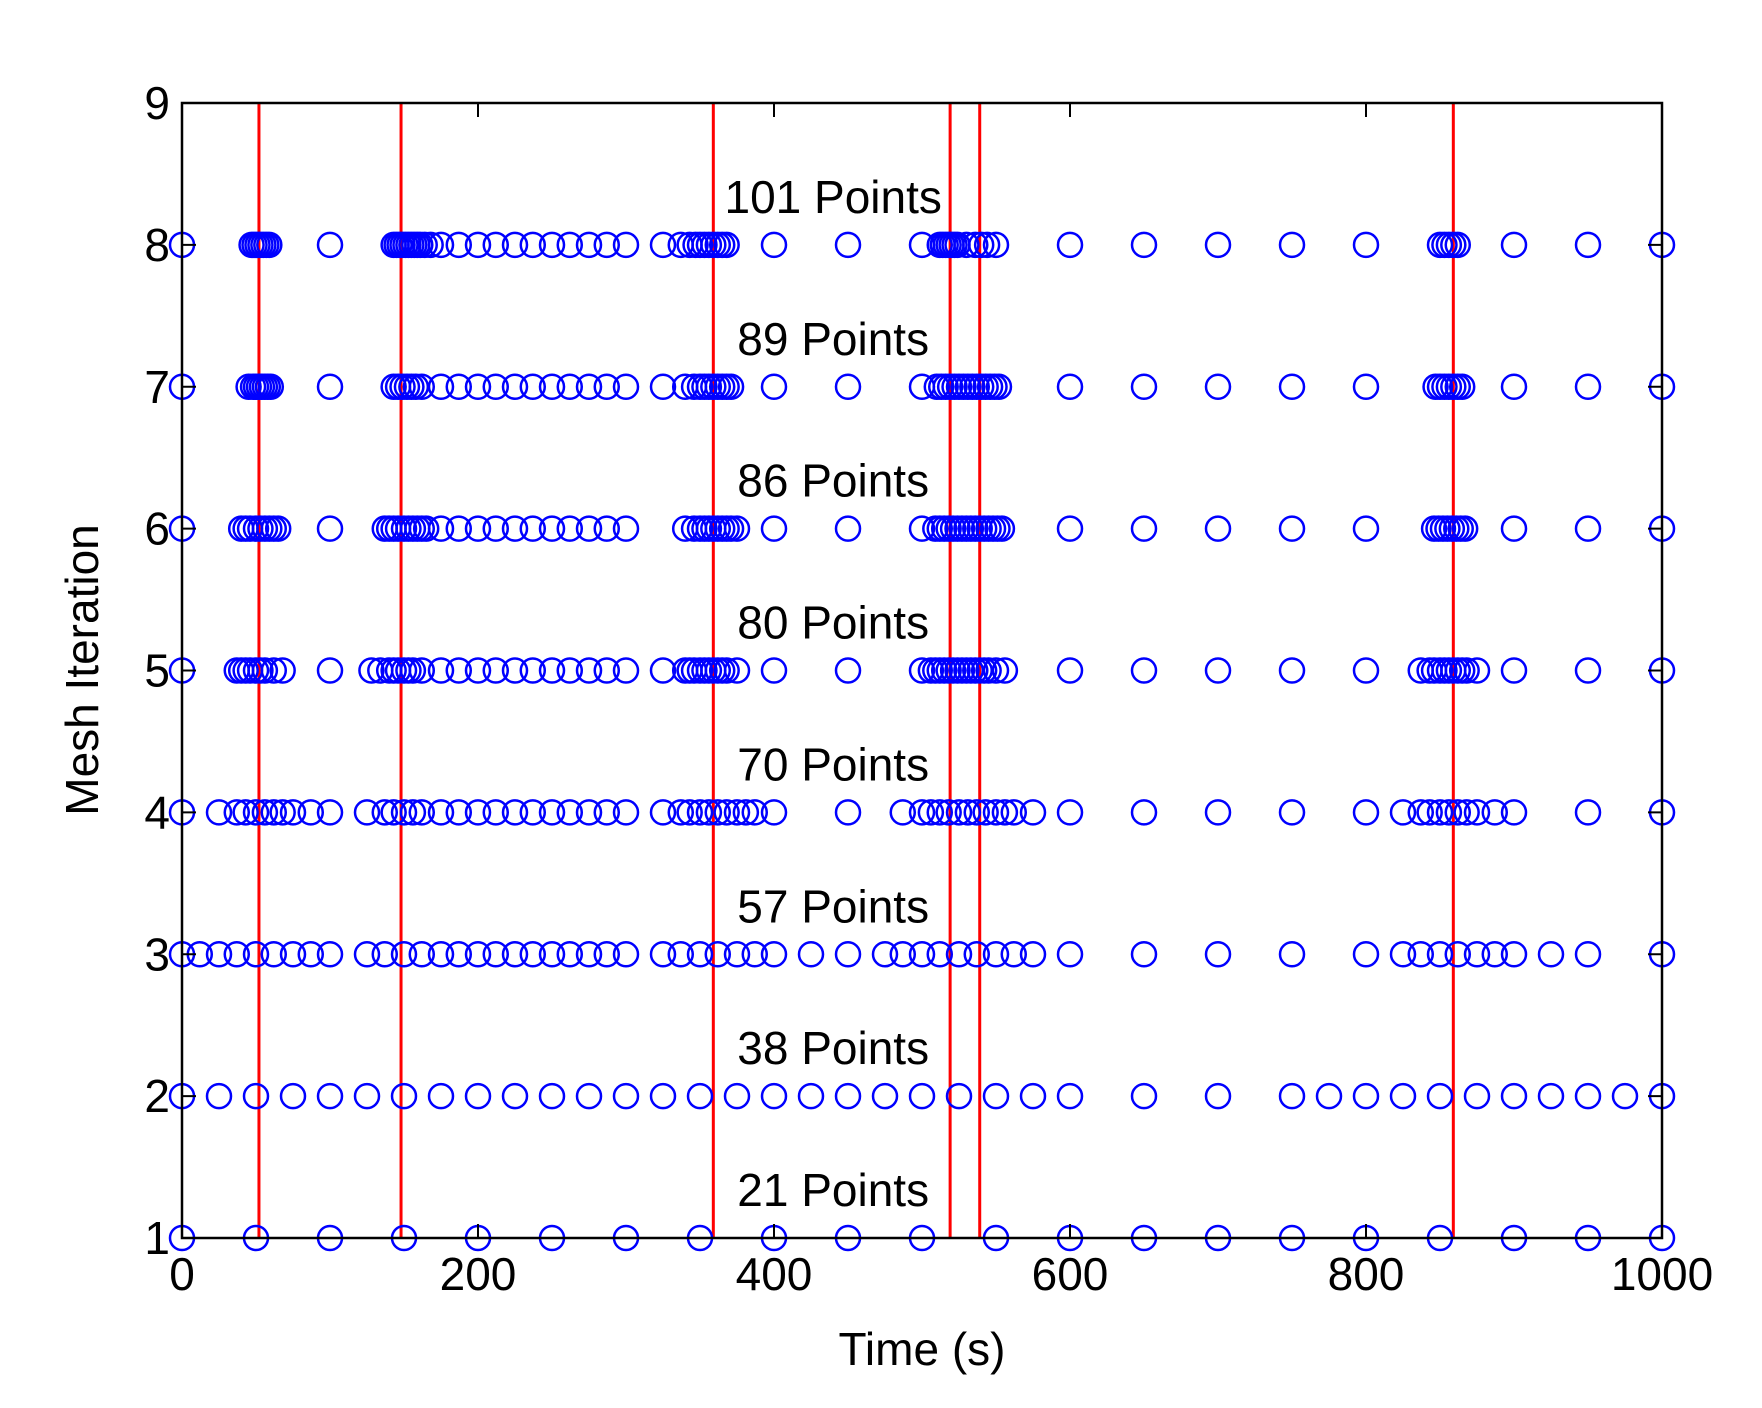  I want to click on y-tick-label: 6, so click(157, 529).